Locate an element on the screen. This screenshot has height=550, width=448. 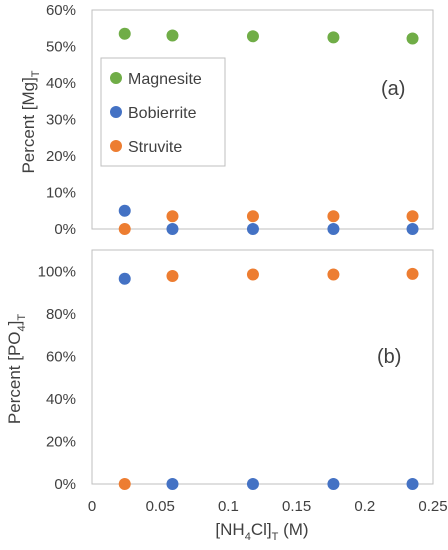
panel-b-y-axis-label: Percent [PO4]T is located at coordinates (16, 369).